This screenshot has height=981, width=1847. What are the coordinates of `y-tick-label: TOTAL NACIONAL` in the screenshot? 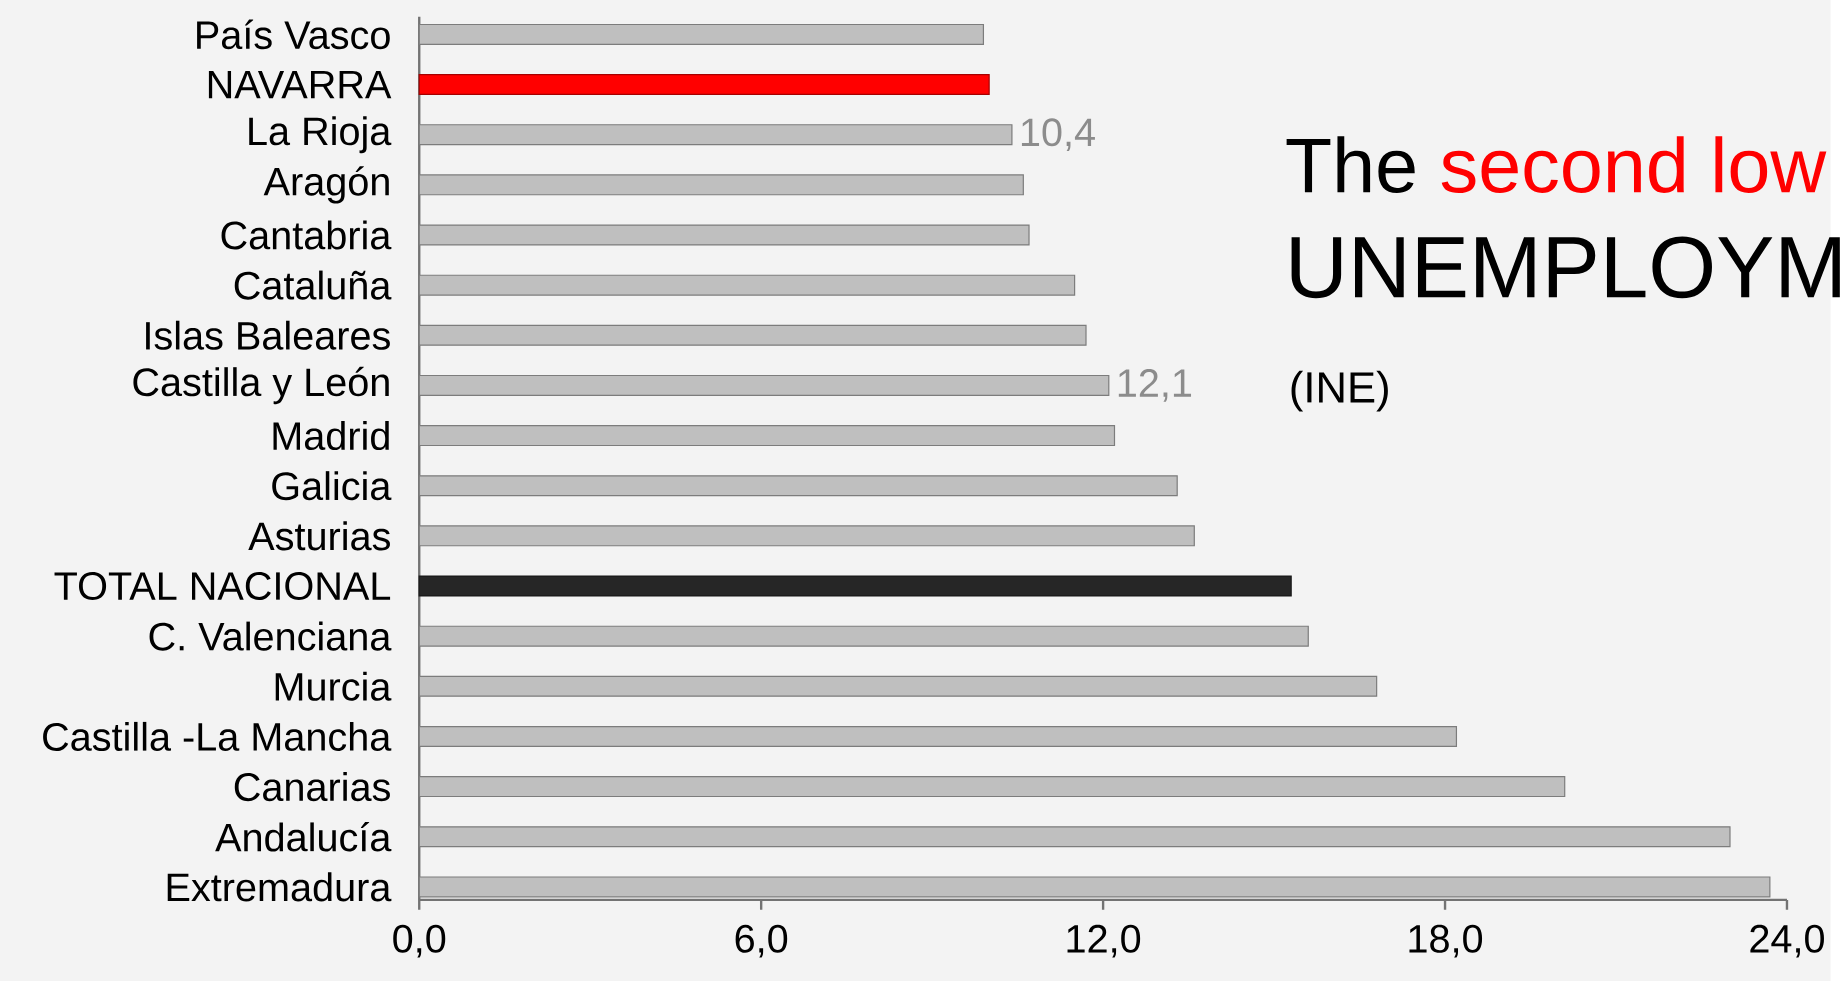 It's located at (222, 585).